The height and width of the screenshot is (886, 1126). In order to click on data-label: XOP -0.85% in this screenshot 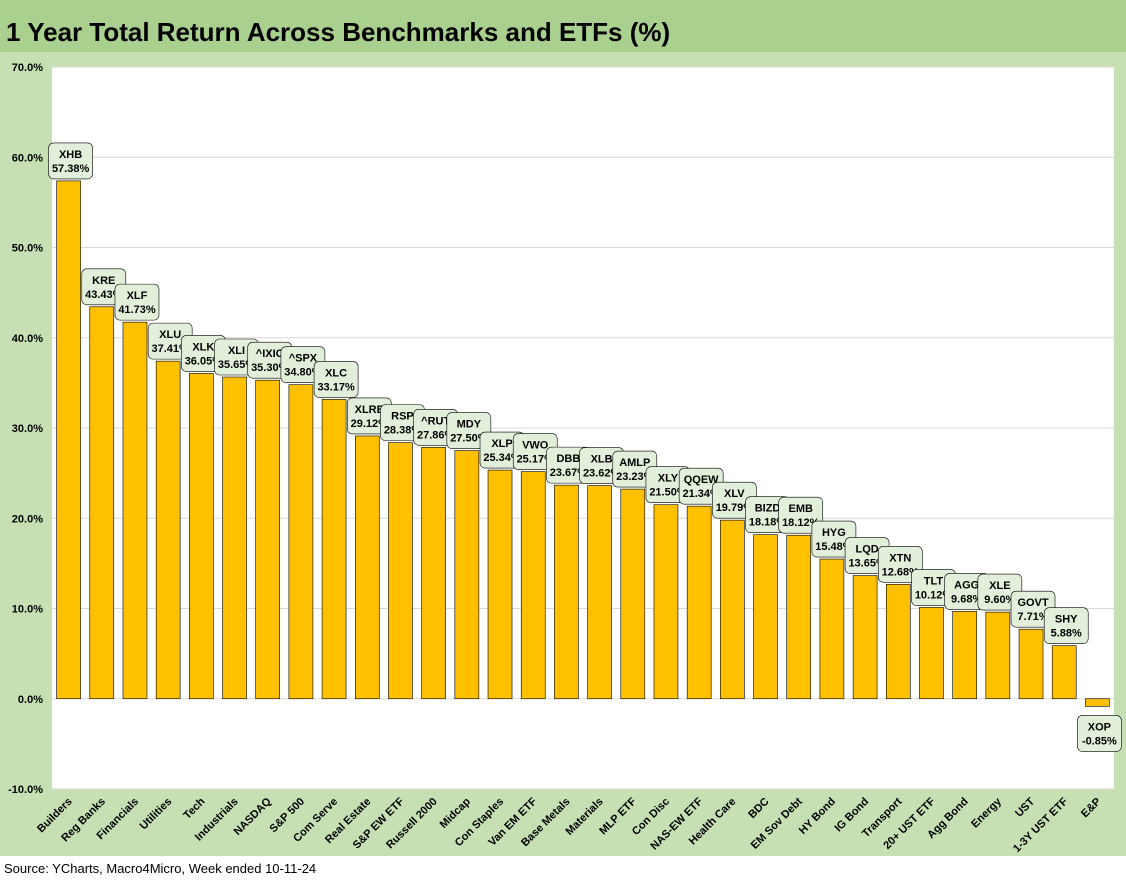, I will do `click(1099, 733)`.